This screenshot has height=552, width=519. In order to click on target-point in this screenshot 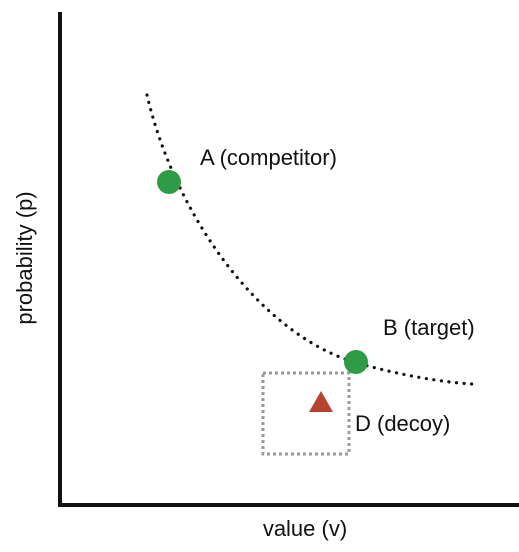, I will do `click(356, 362)`.